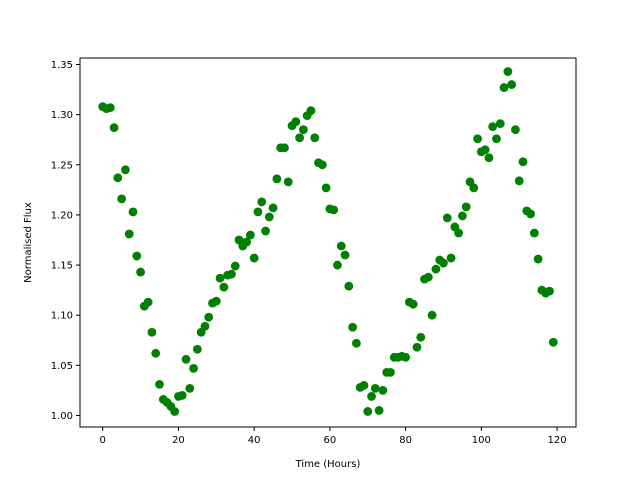 The height and width of the screenshot is (480, 640). I want to click on x-tick-label: 100, so click(481, 440).